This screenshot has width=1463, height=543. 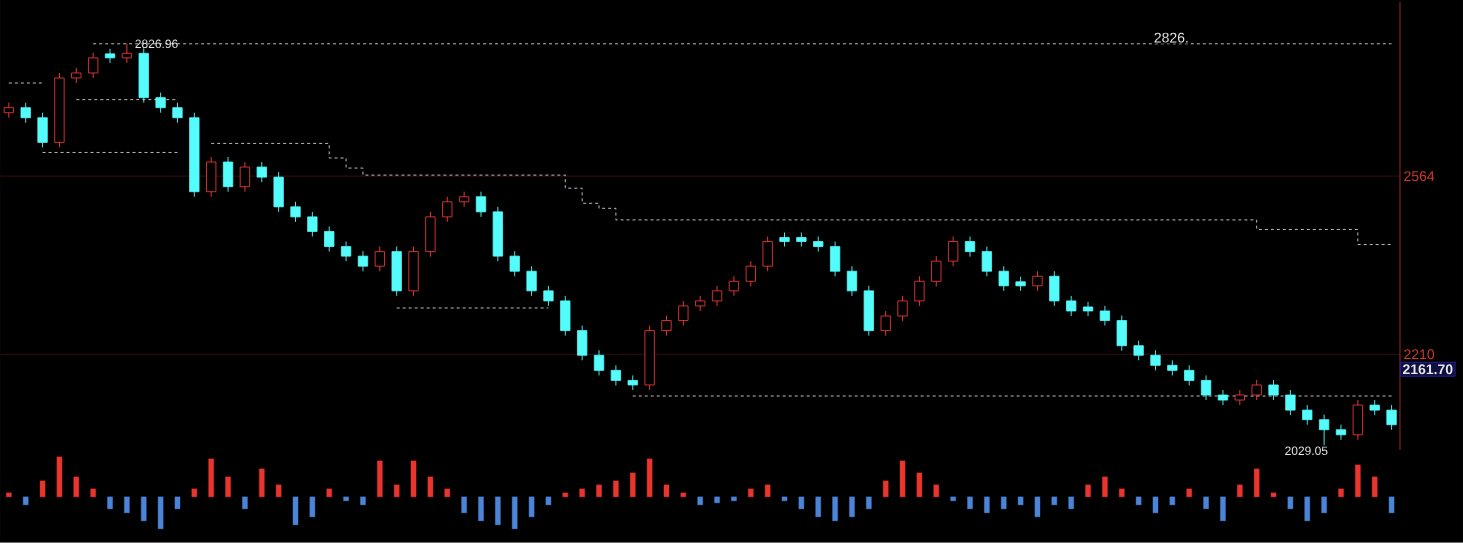 I want to click on annotation: 2029.05, so click(x=1306, y=451).